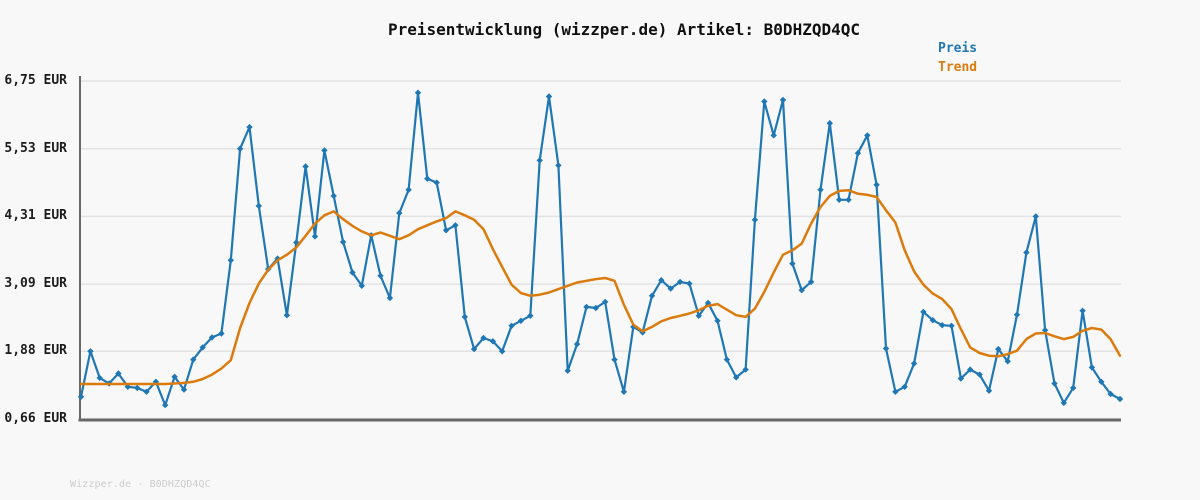  What do you see at coordinates (35, 284) in the screenshot?
I see `y-tick-label: 3,09 EUR` at bounding box center [35, 284].